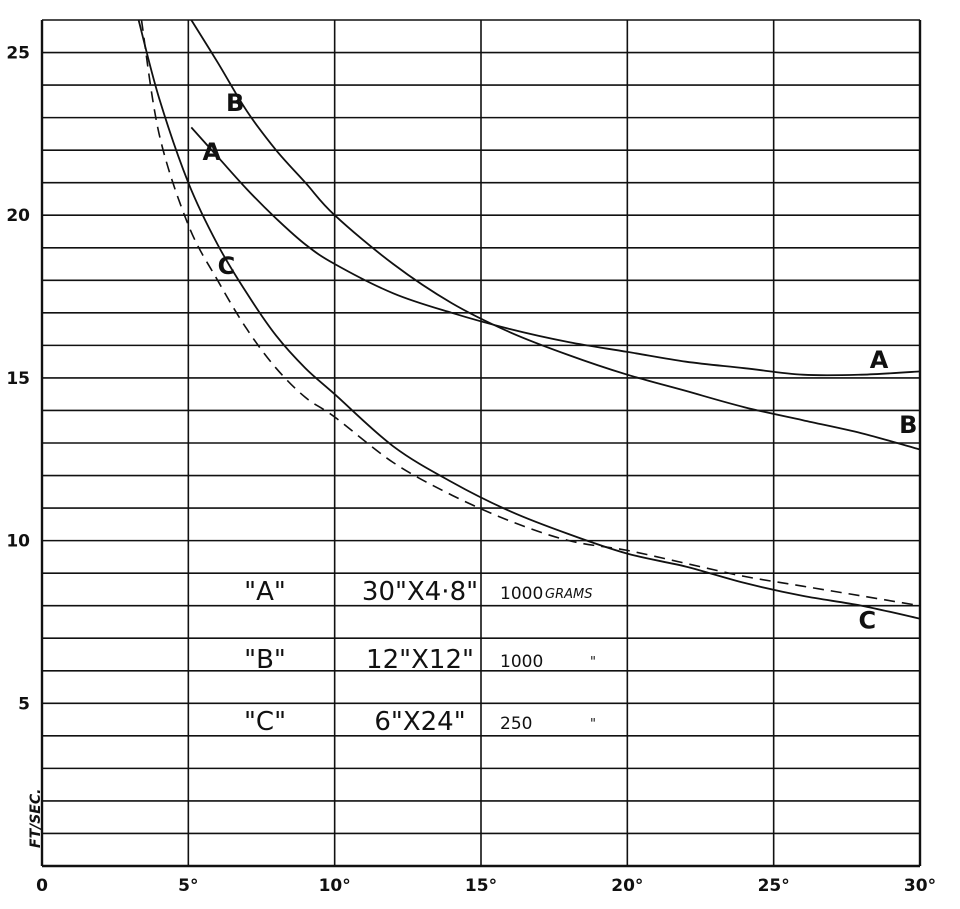 Image resolution: width=960 pixels, height=909 pixels. I want to click on y-tick-label: 5, so click(24, 704).